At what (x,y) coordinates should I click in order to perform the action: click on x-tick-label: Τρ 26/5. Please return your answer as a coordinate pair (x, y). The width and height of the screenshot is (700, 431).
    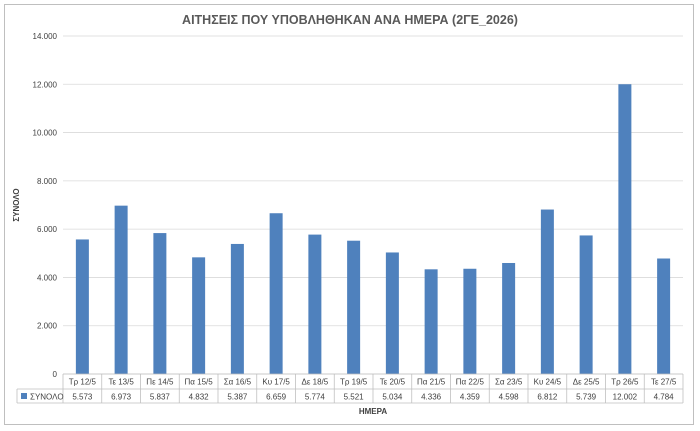
    Looking at the image, I should click on (625, 382).